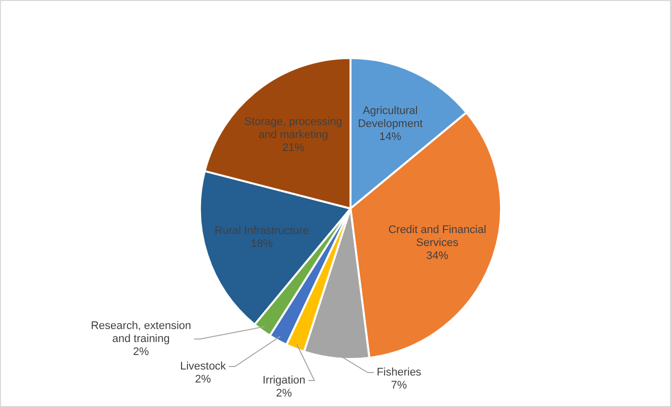 Image resolution: width=671 pixels, height=407 pixels. What do you see at coordinates (390, 117) in the screenshot?
I see `slice-label: Agricultural Development` at bounding box center [390, 117].